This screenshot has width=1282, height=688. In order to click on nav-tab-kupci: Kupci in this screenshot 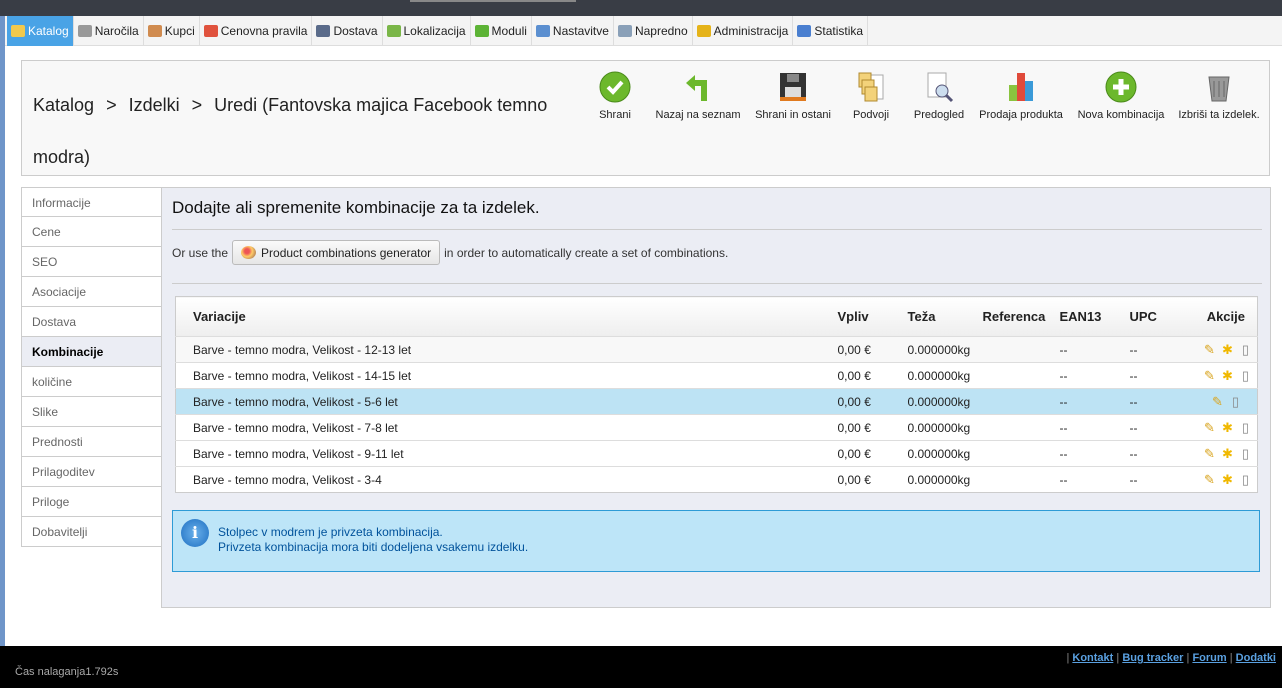, I will do `click(172, 30)`.